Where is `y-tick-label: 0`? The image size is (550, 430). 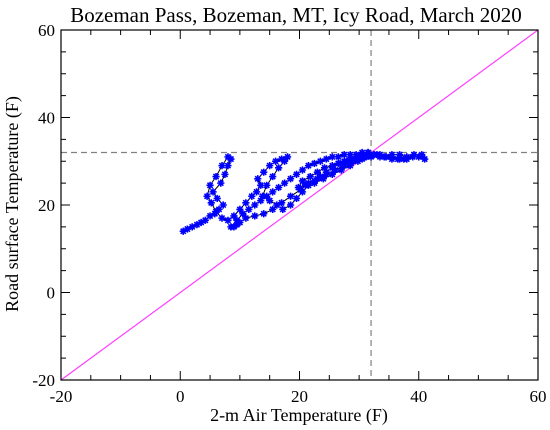
y-tick-label: 0 is located at coordinates (51, 293).